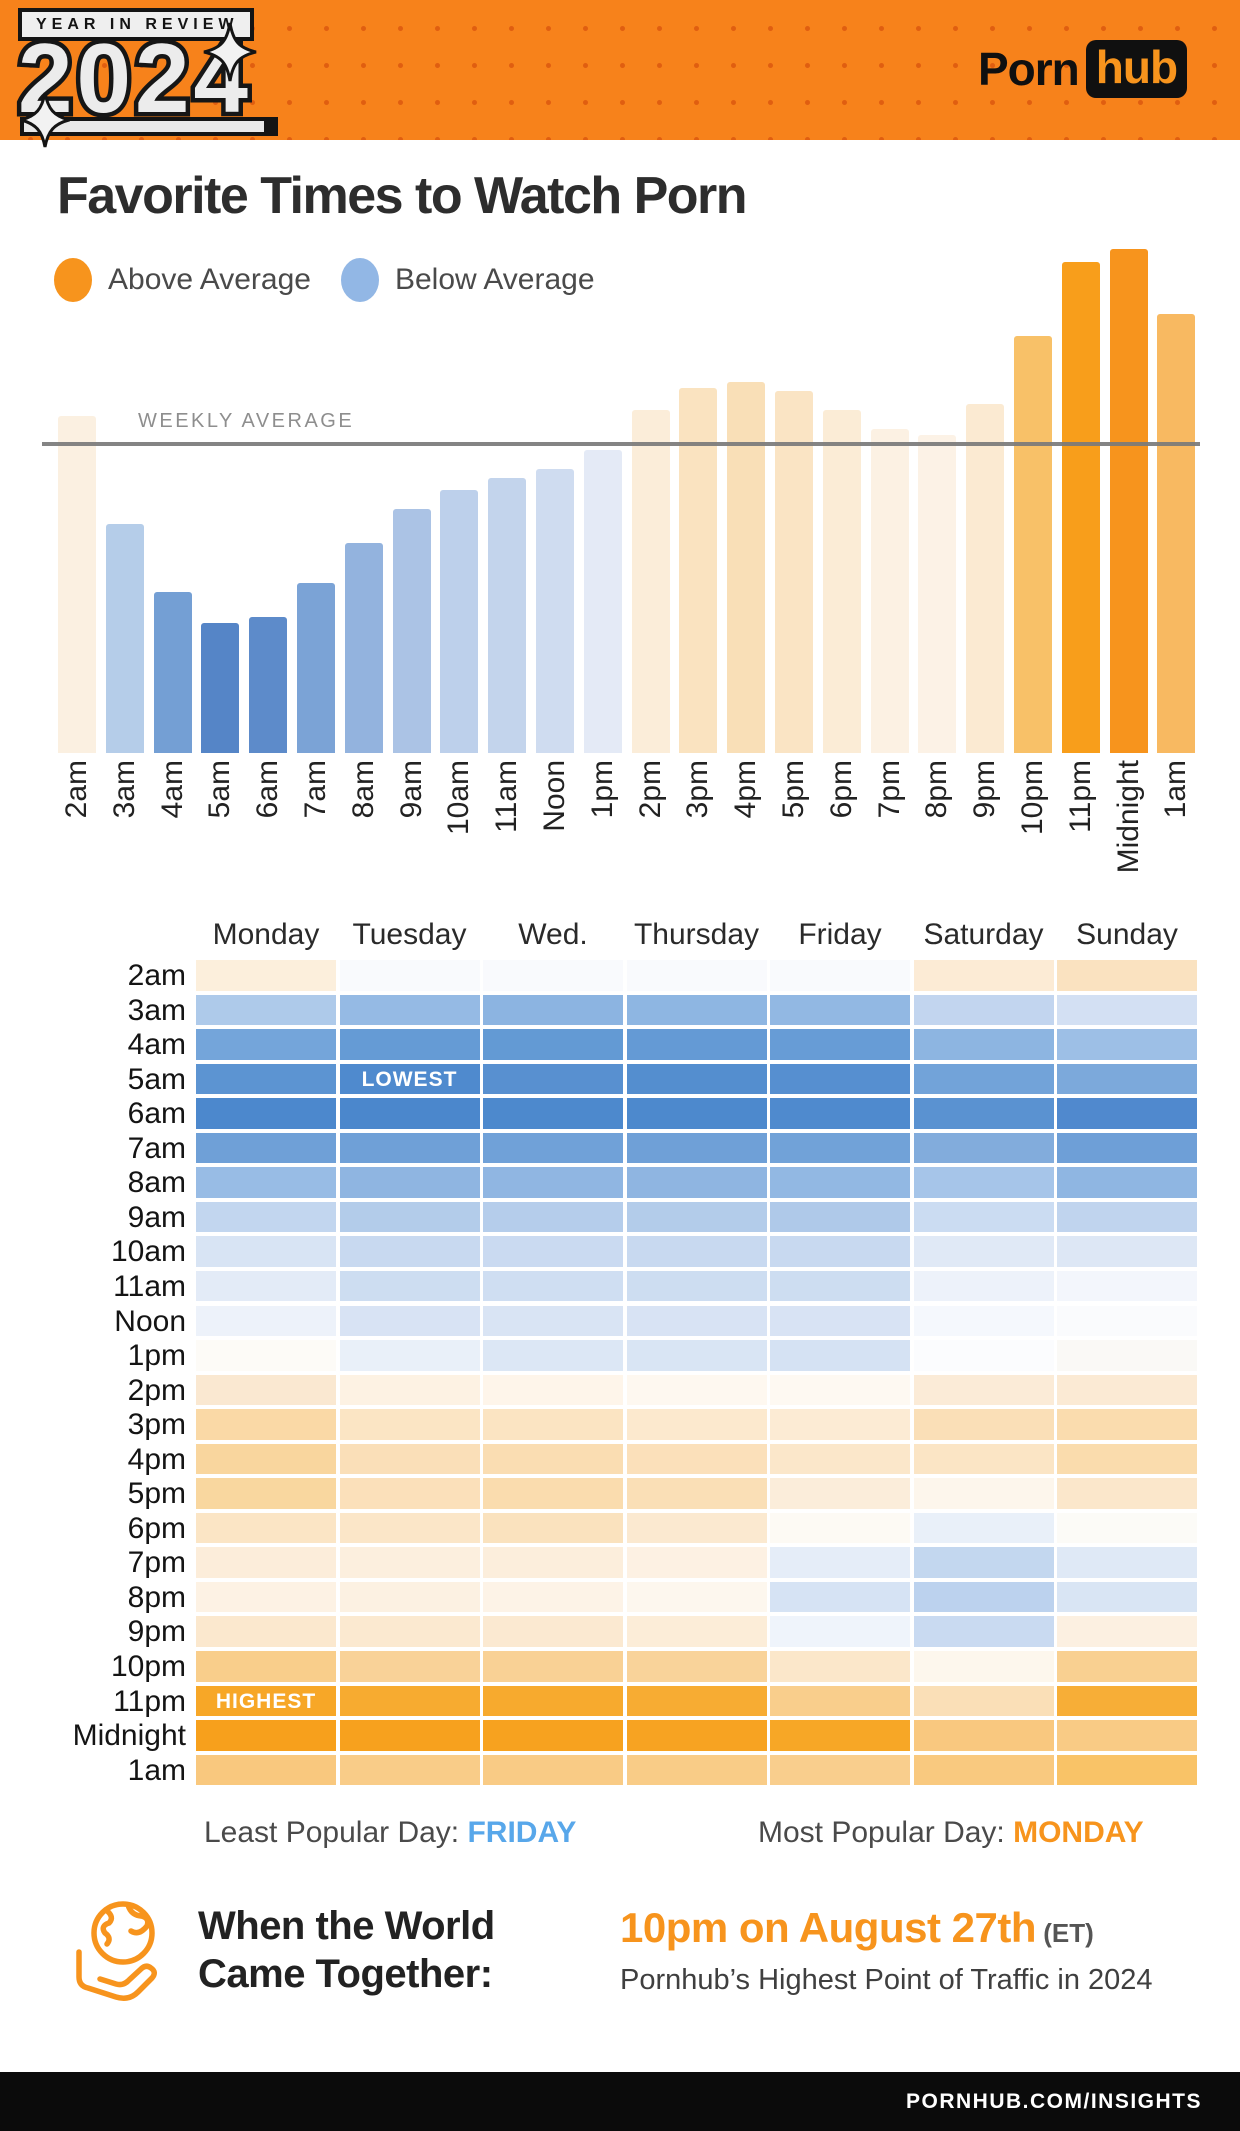  What do you see at coordinates (459, 621) in the screenshot?
I see `bar-10am` at bounding box center [459, 621].